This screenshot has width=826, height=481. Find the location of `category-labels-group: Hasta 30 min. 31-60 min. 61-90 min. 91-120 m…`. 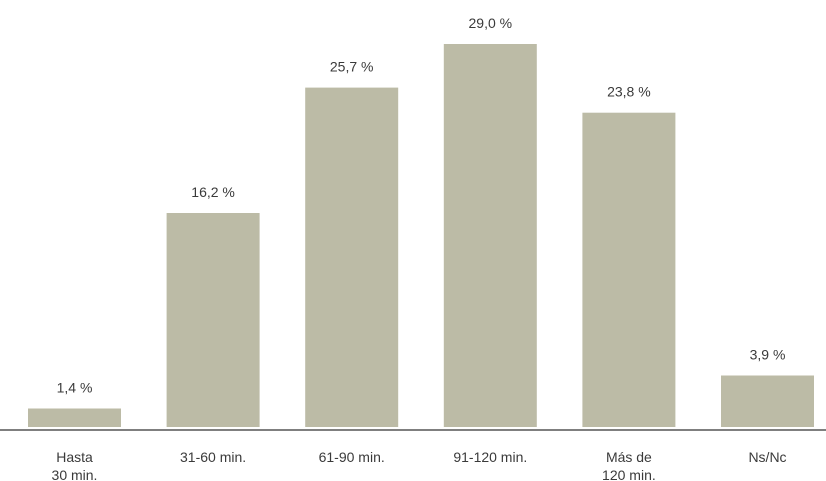

category-labels-group: Hasta 30 min. 31-60 min. 61-90 min. 91-120 m… is located at coordinates (419, 465).